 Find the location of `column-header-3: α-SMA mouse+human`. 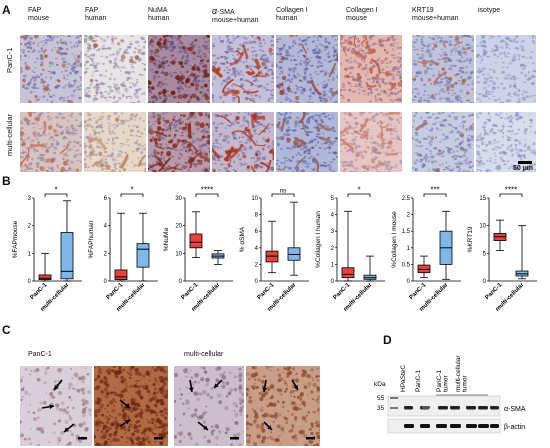

column-header-3: α-SMA mouse+human is located at coordinates (235, 15).